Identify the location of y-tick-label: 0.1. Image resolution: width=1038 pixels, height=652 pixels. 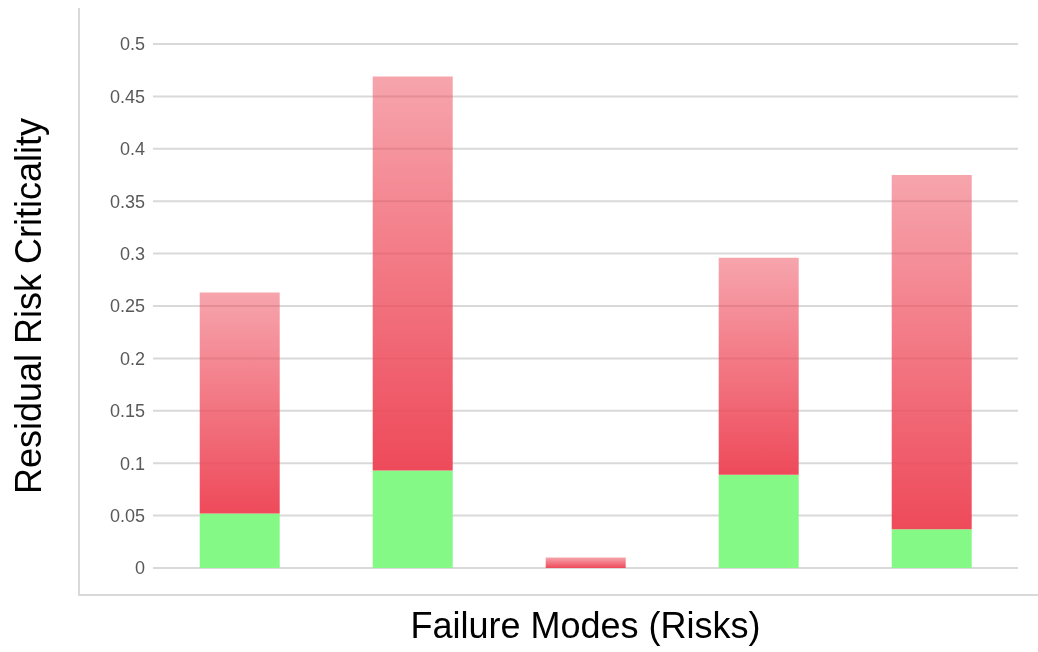
(132, 463).